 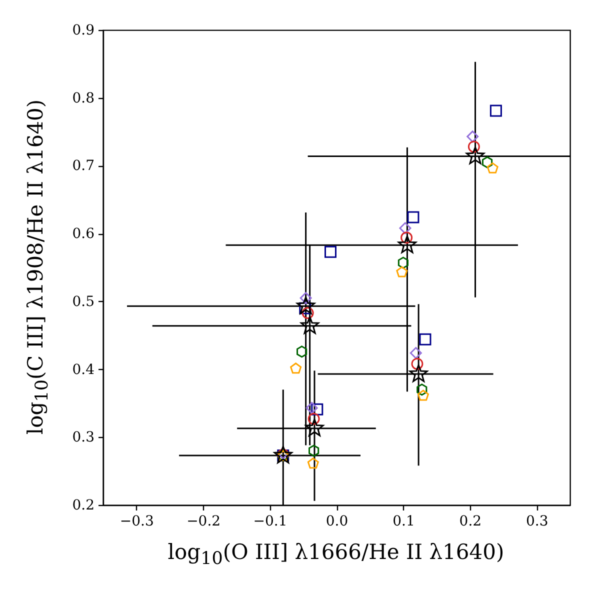 What do you see at coordinates (270, 522) in the screenshot?
I see `x-tick-label: −0.1` at bounding box center [270, 522].